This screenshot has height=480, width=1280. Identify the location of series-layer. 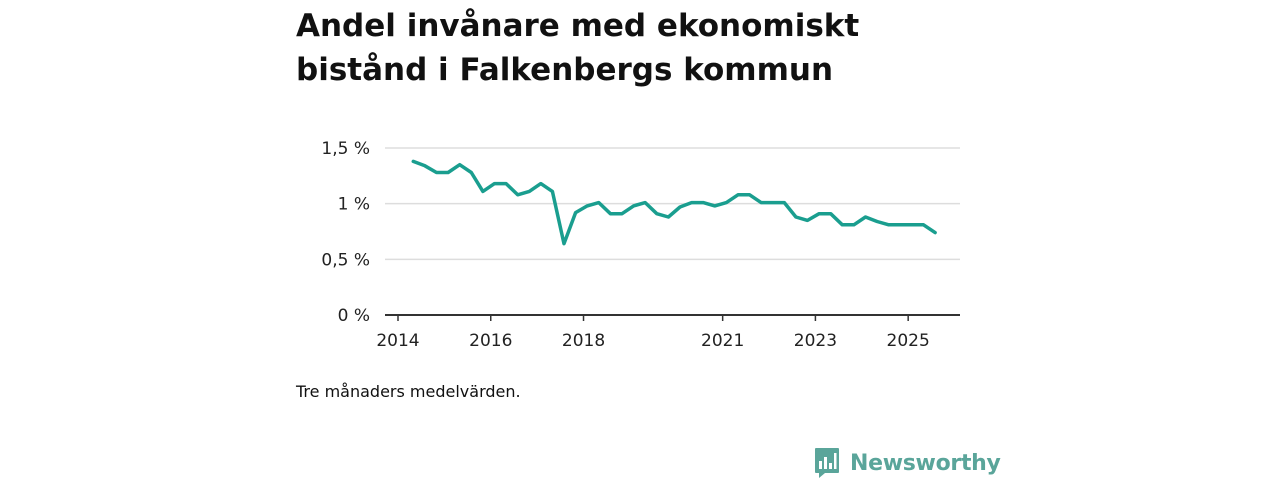
(674, 202).